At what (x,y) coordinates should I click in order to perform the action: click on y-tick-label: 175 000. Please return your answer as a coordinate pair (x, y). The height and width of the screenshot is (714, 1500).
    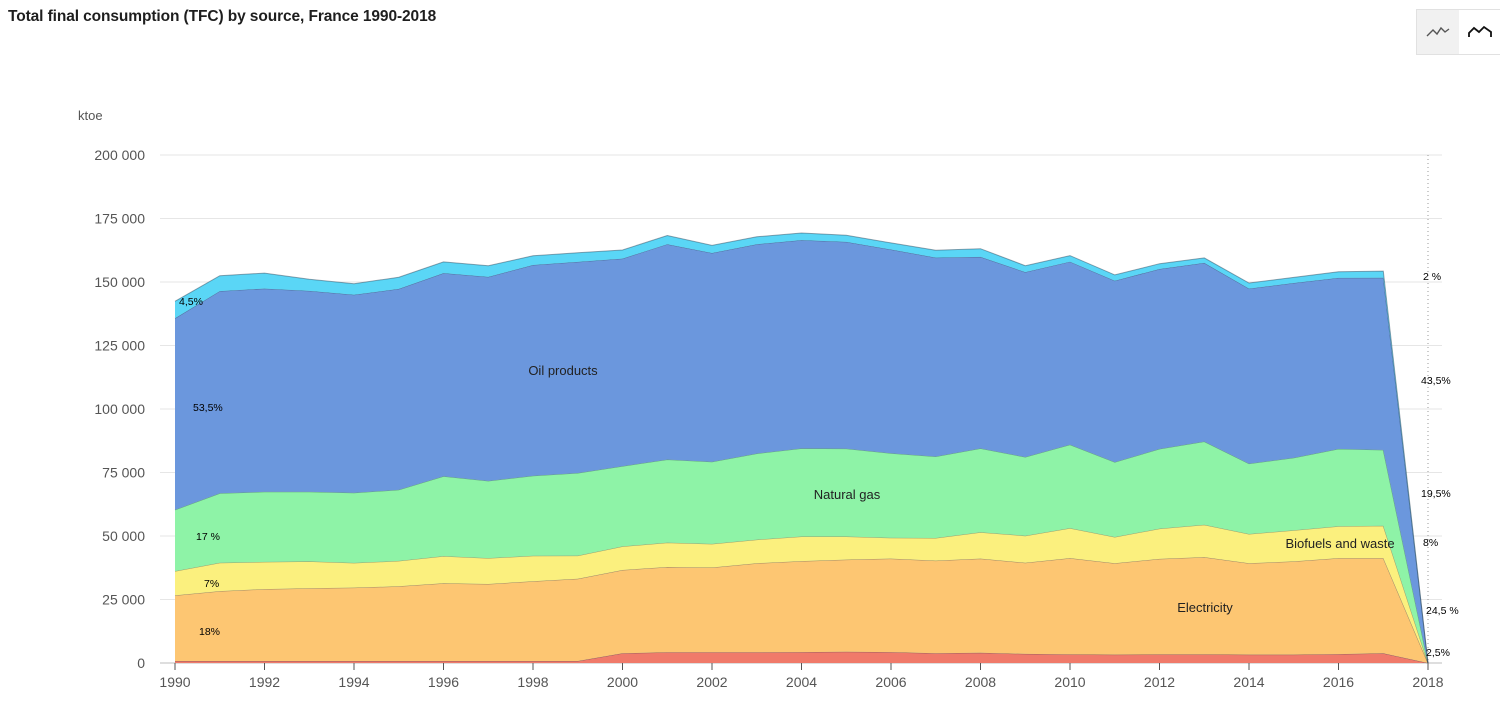
    Looking at the image, I should click on (119, 219).